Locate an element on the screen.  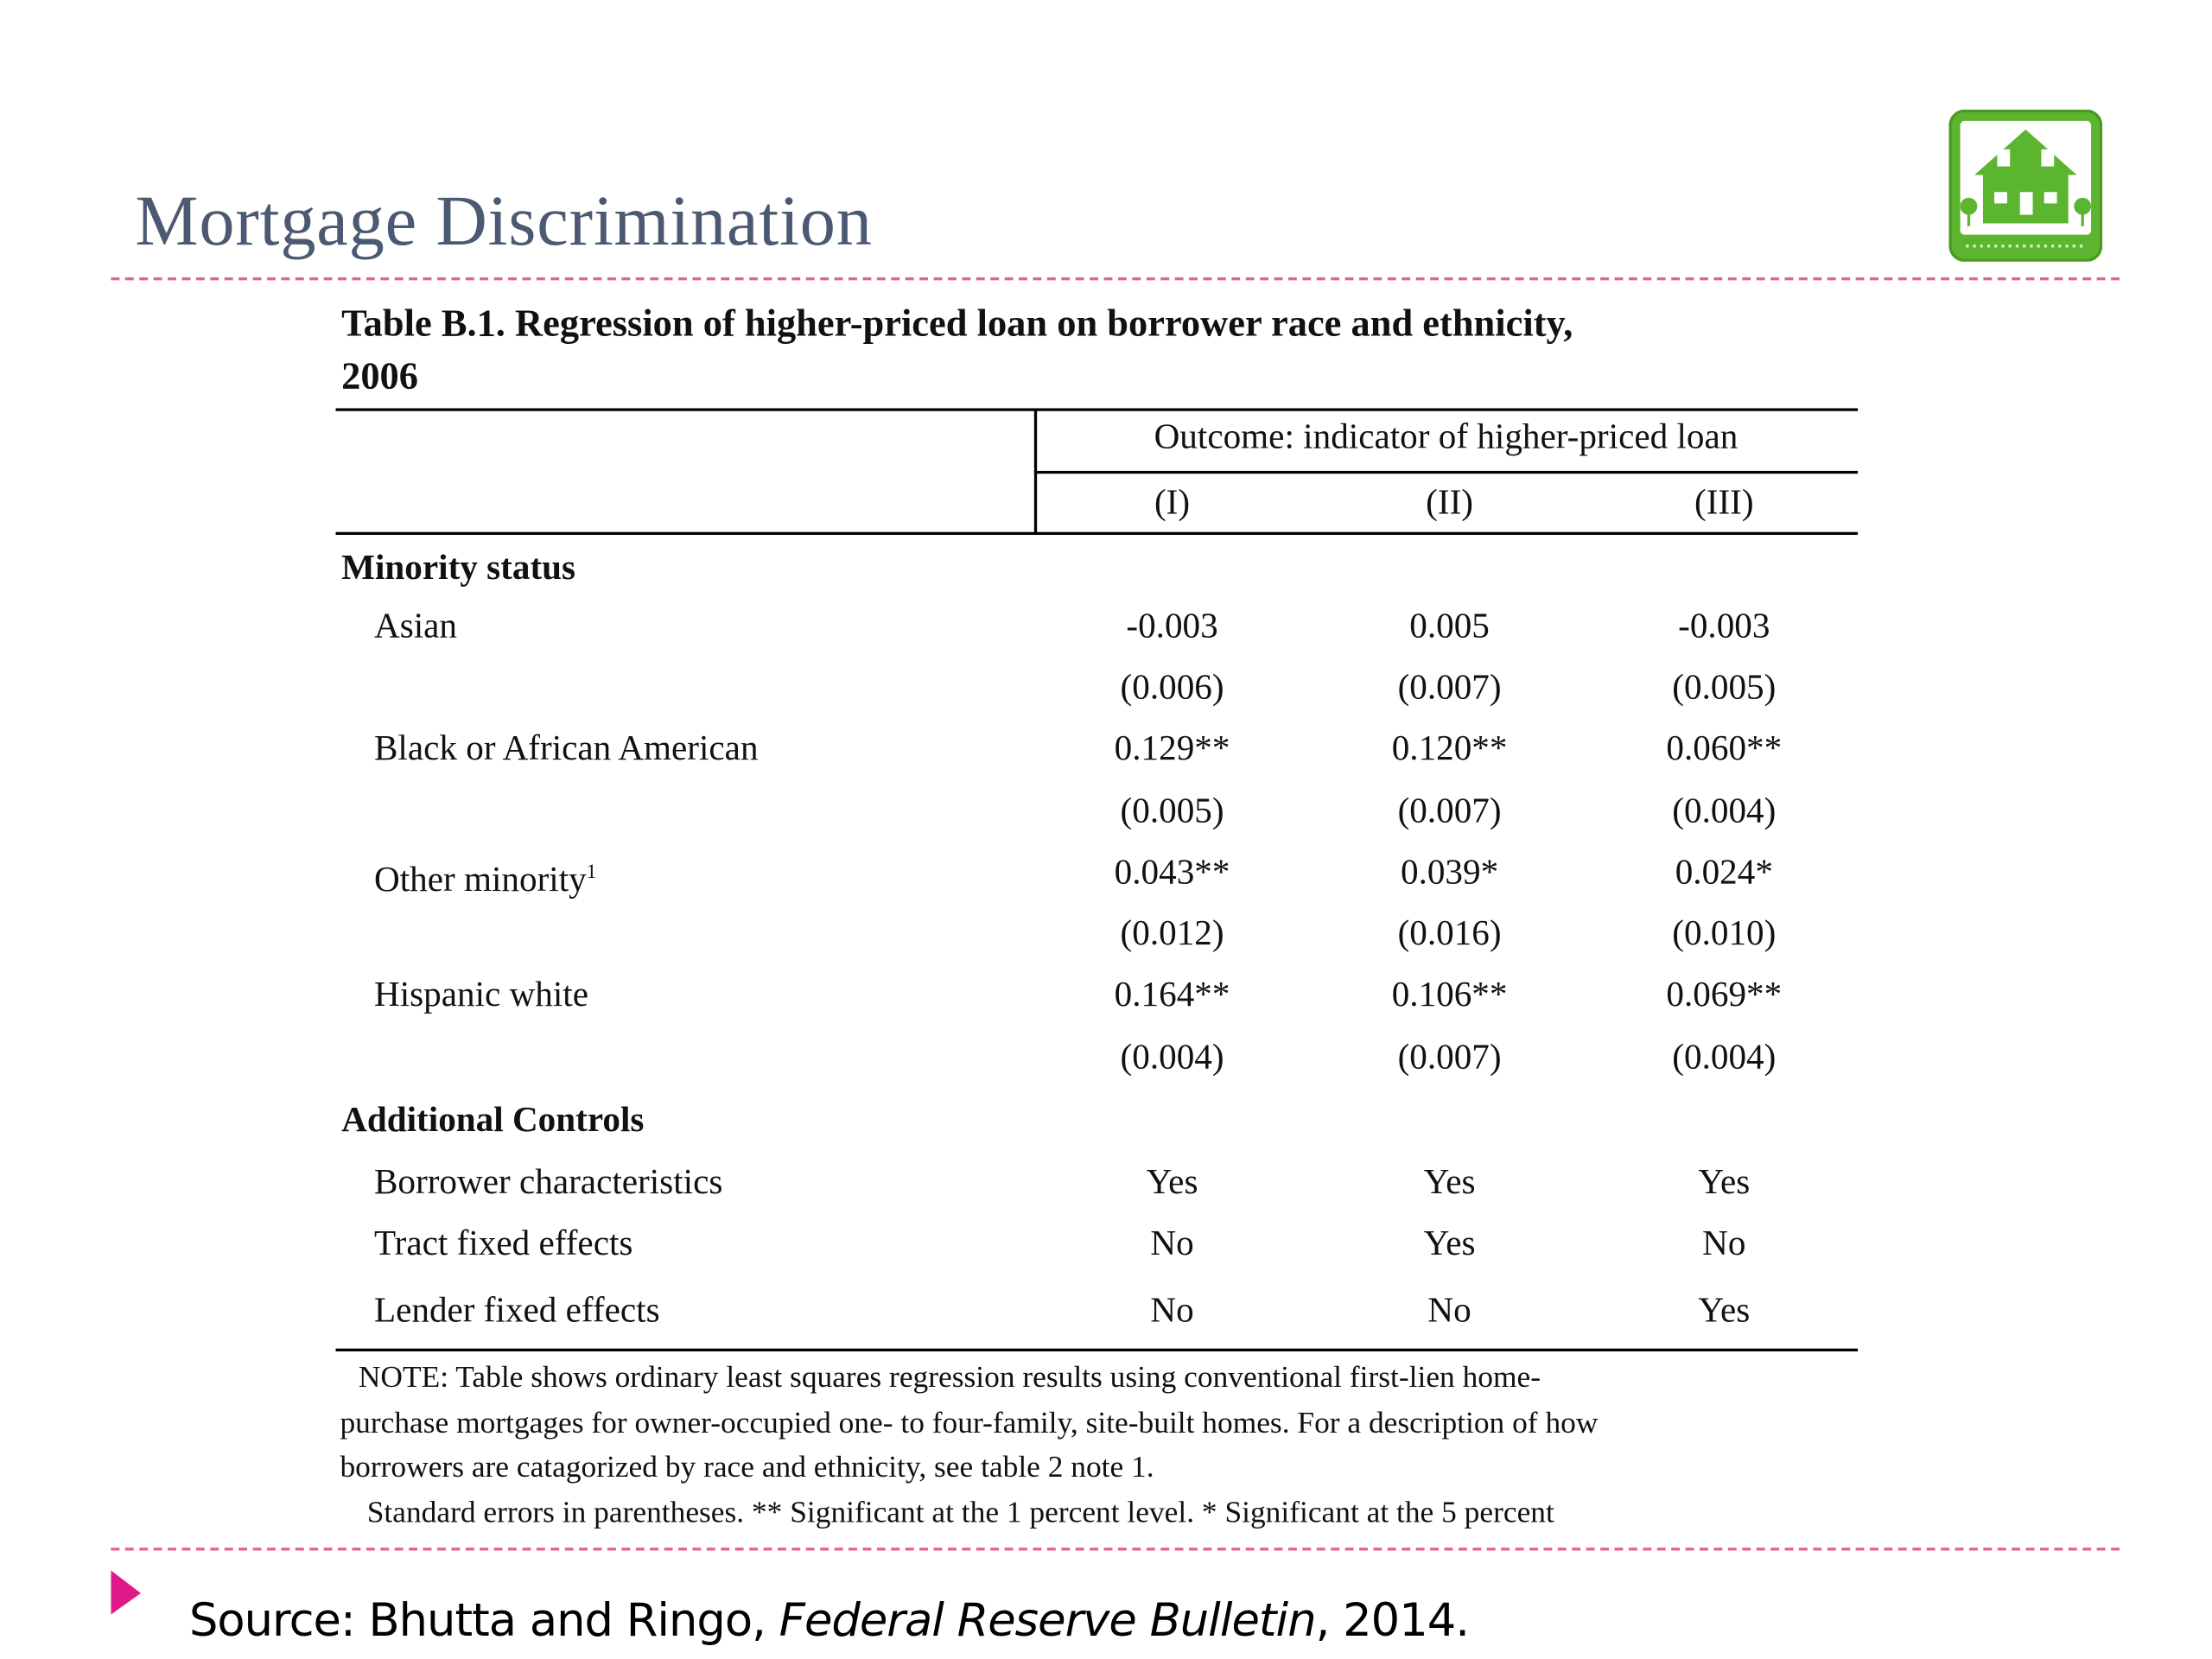
column-header: (III) is located at coordinates (1724, 503).